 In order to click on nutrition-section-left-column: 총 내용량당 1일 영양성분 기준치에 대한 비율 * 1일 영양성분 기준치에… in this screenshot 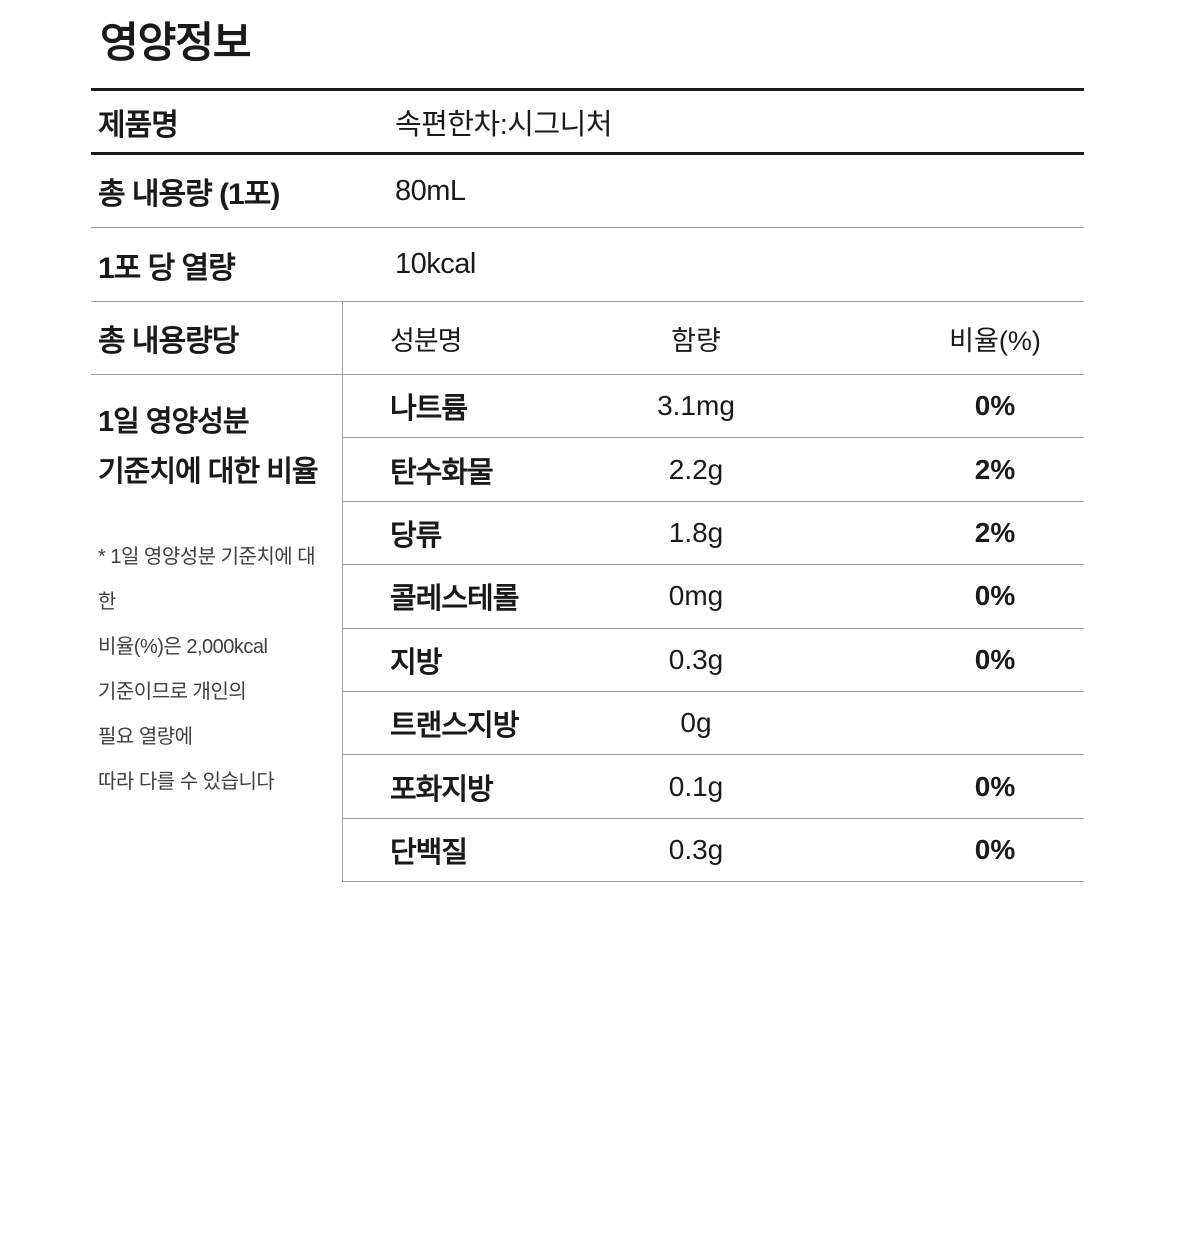, I will do `click(216, 592)`.